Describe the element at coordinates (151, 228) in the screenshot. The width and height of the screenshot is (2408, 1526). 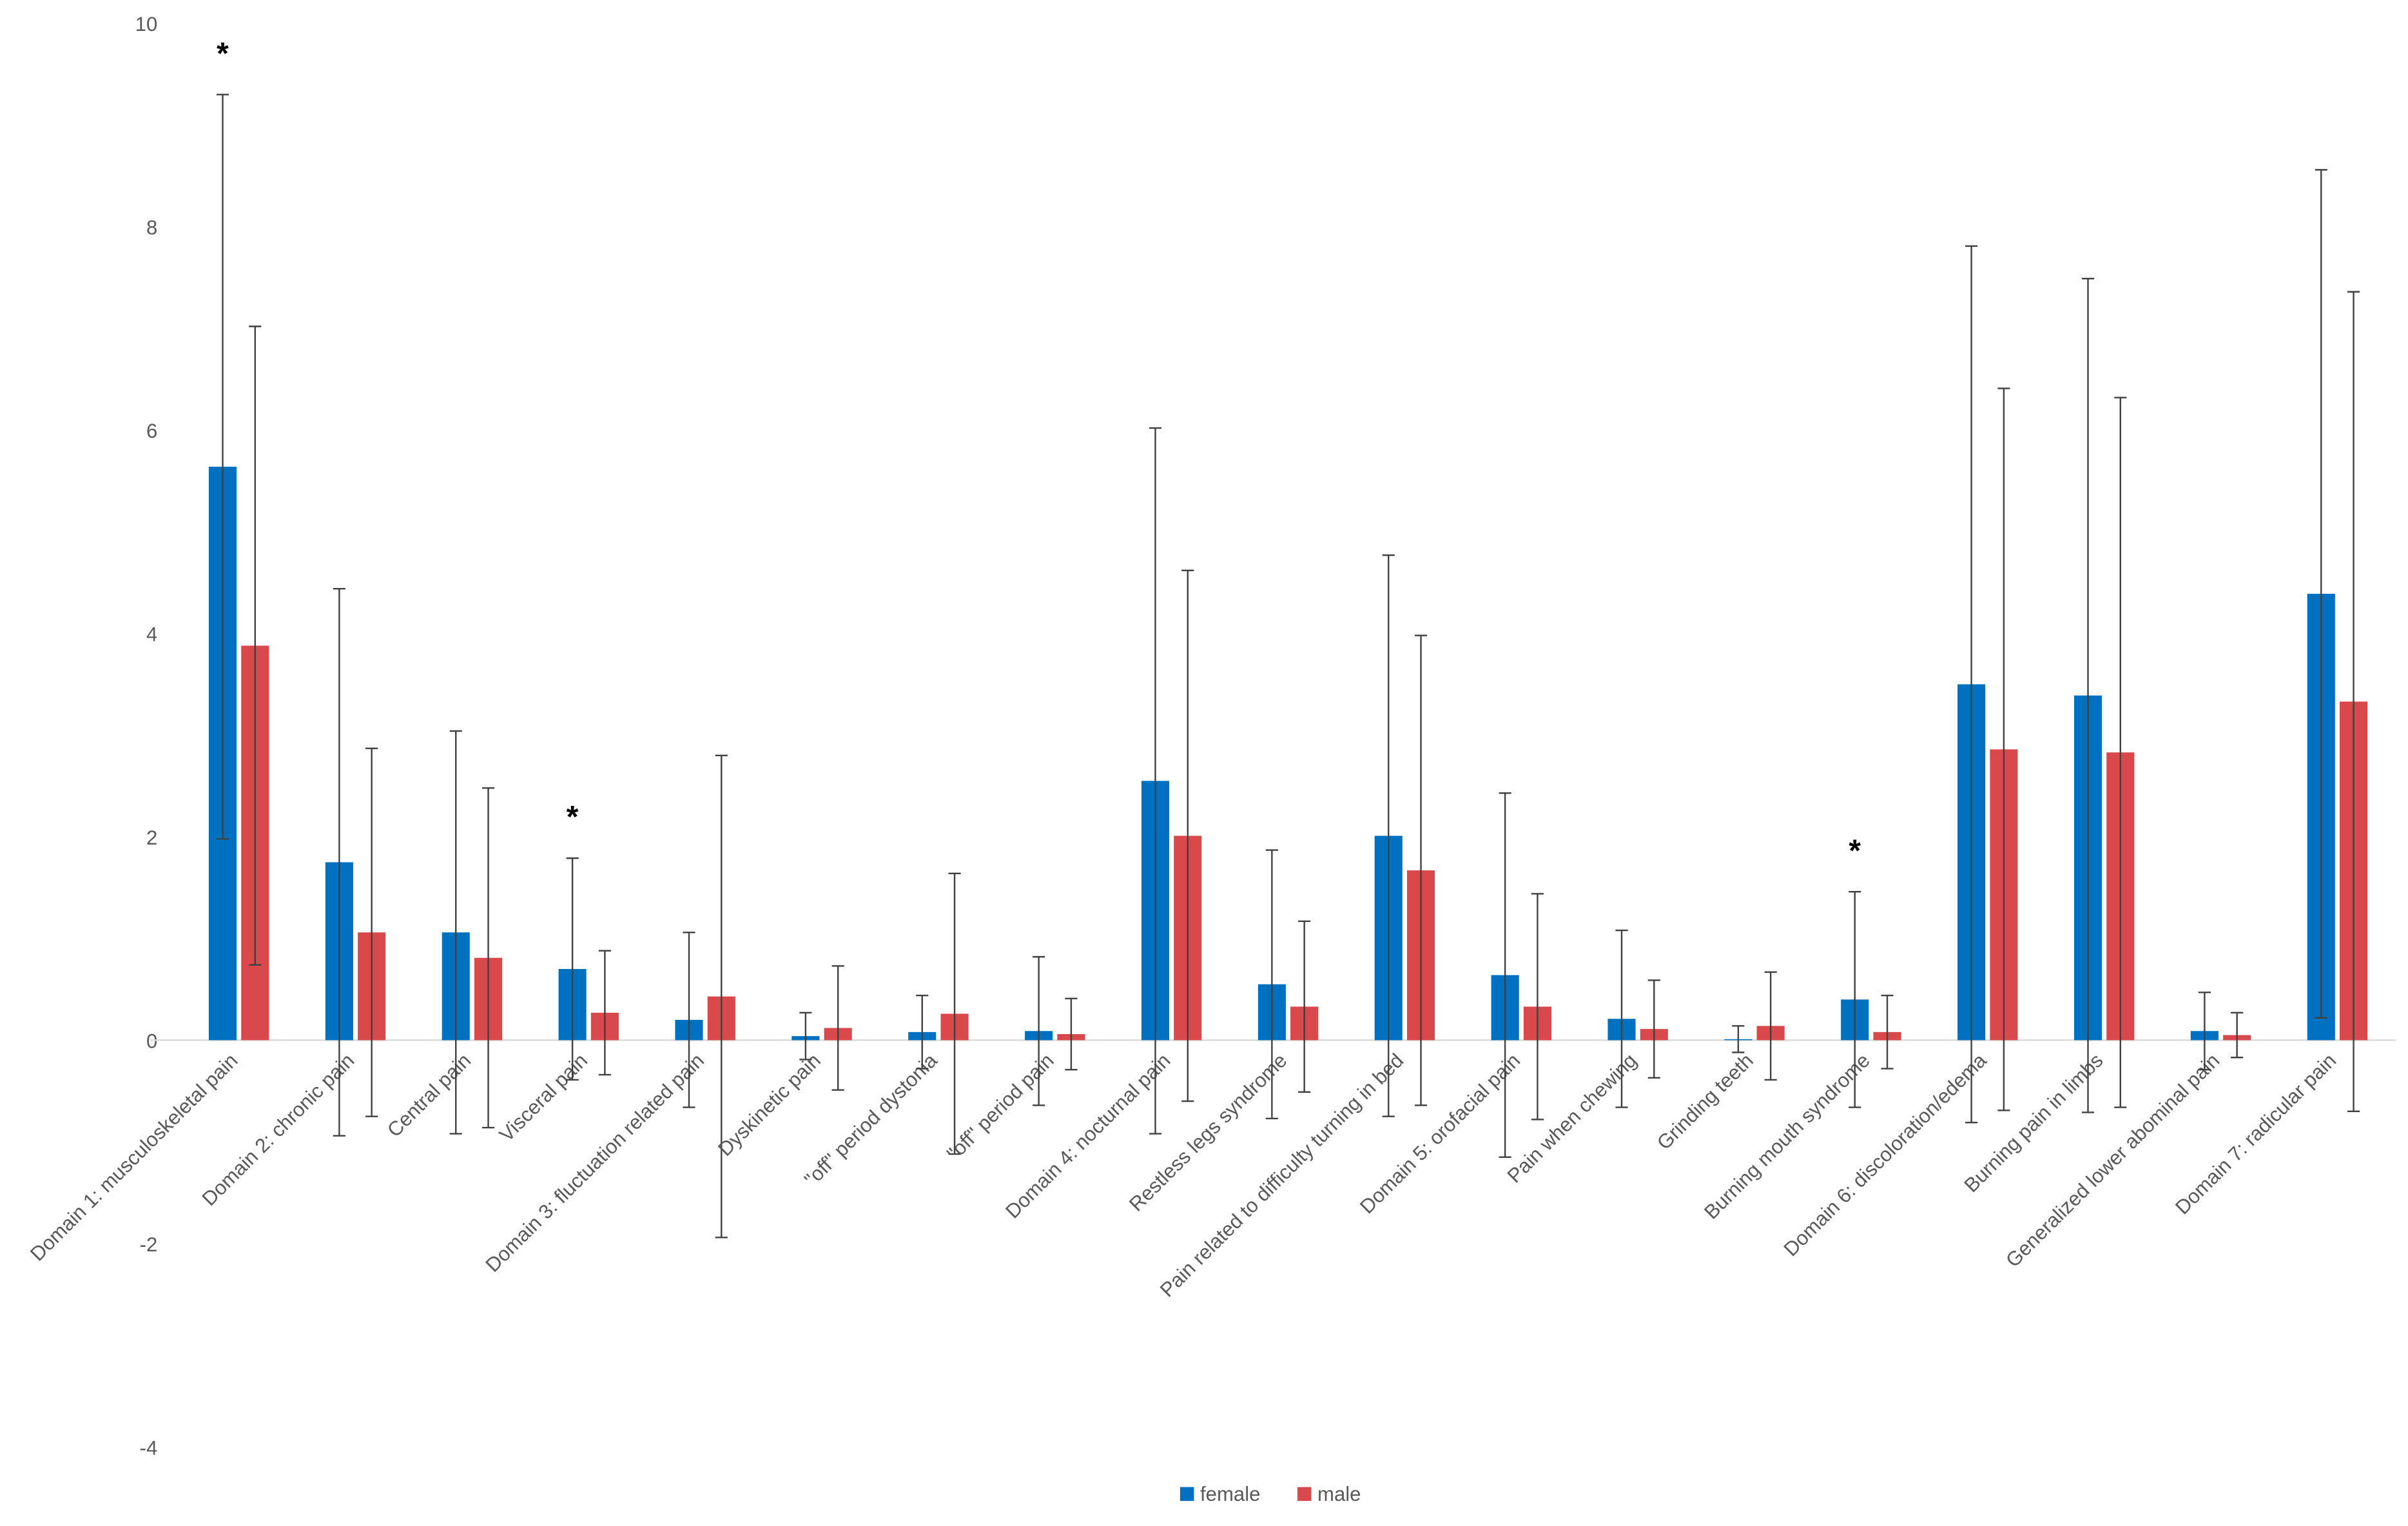
I see `y-tick-label: 8` at that location.